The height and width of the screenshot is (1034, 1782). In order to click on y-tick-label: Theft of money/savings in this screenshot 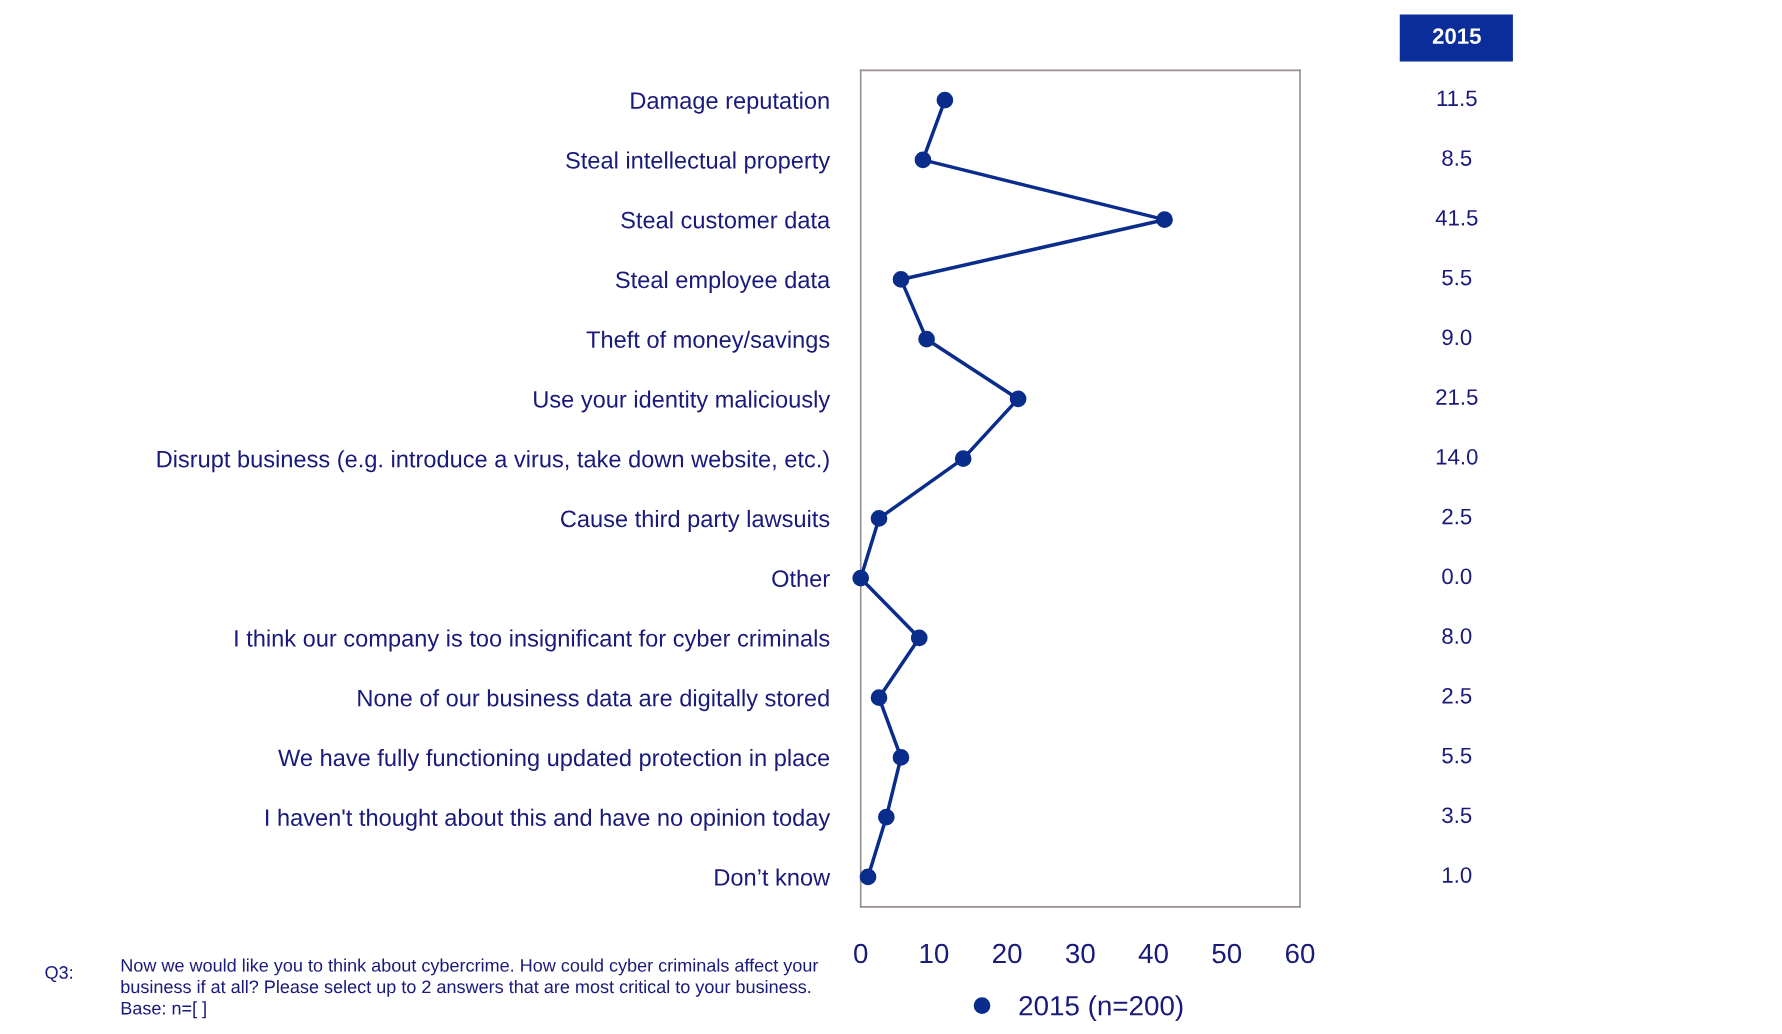, I will do `click(708, 341)`.